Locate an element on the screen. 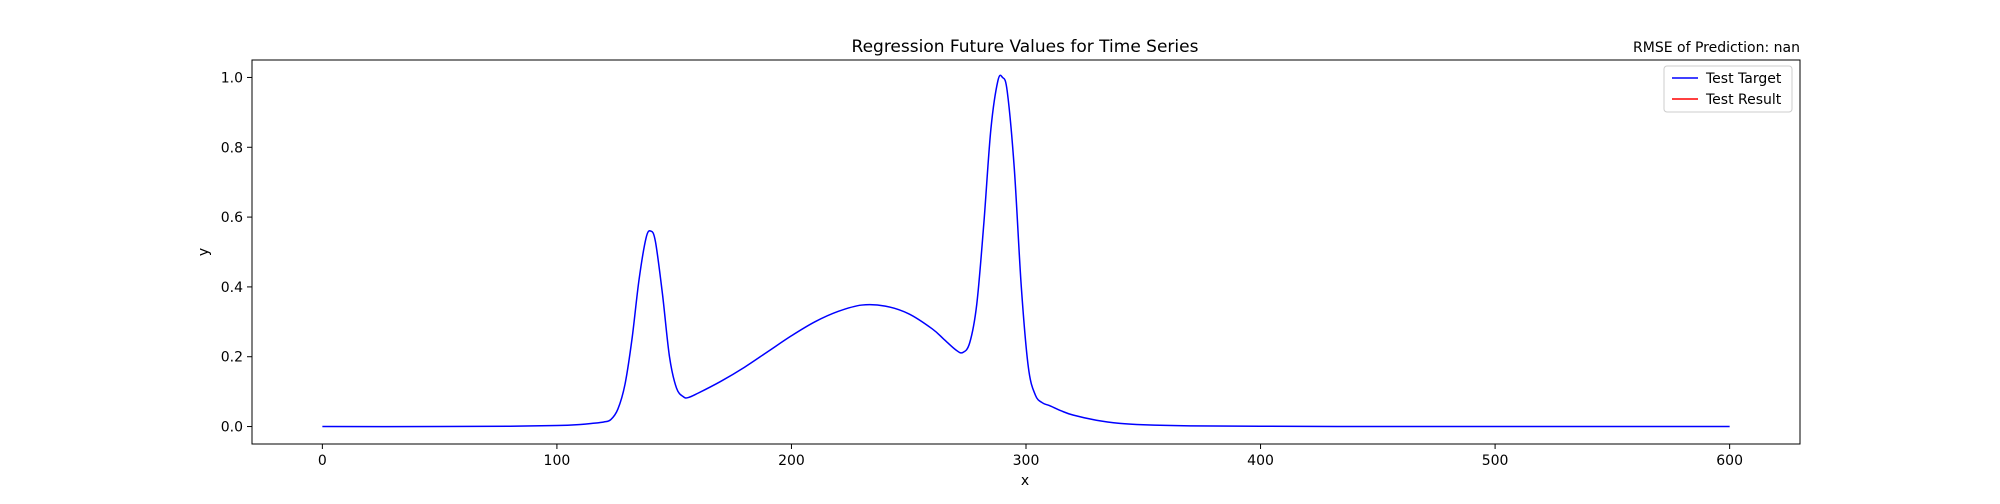 The height and width of the screenshot is (504, 2000). x-tick-label: 300 is located at coordinates (1026, 461).